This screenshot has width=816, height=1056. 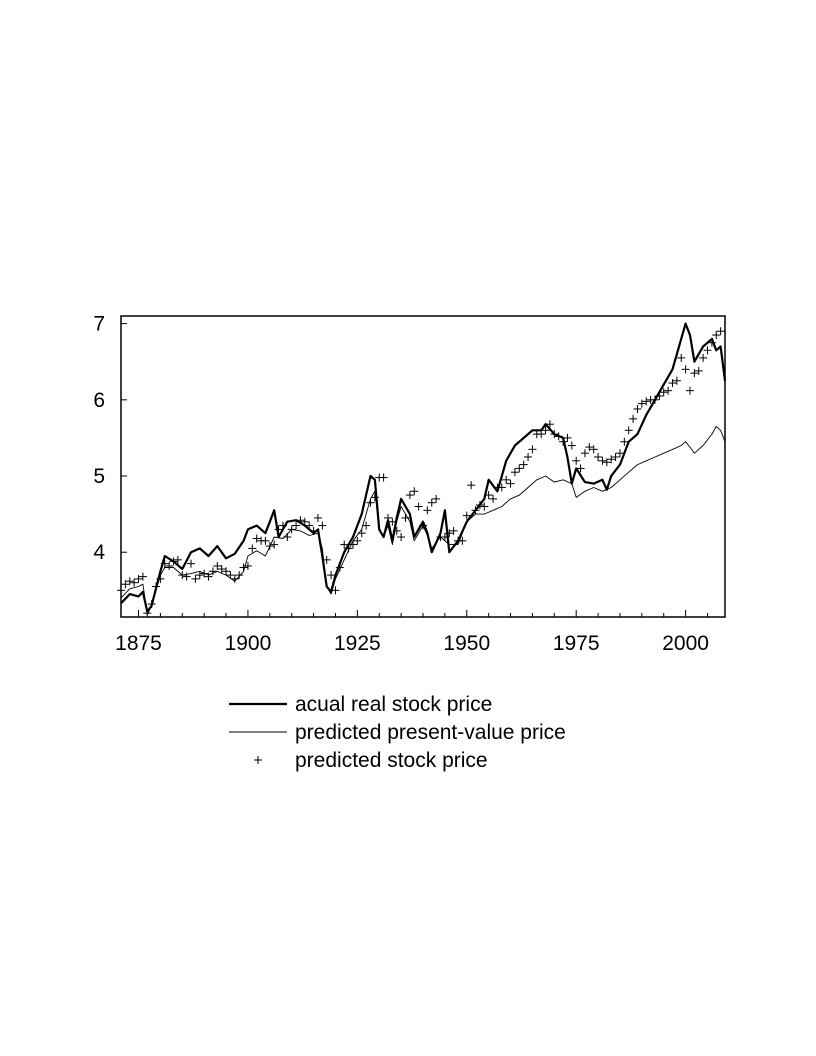 What do you see at coordinates (99, 476) in the screenshot?
I see `y-tick-label: 5` at bounding box center [99, 476].